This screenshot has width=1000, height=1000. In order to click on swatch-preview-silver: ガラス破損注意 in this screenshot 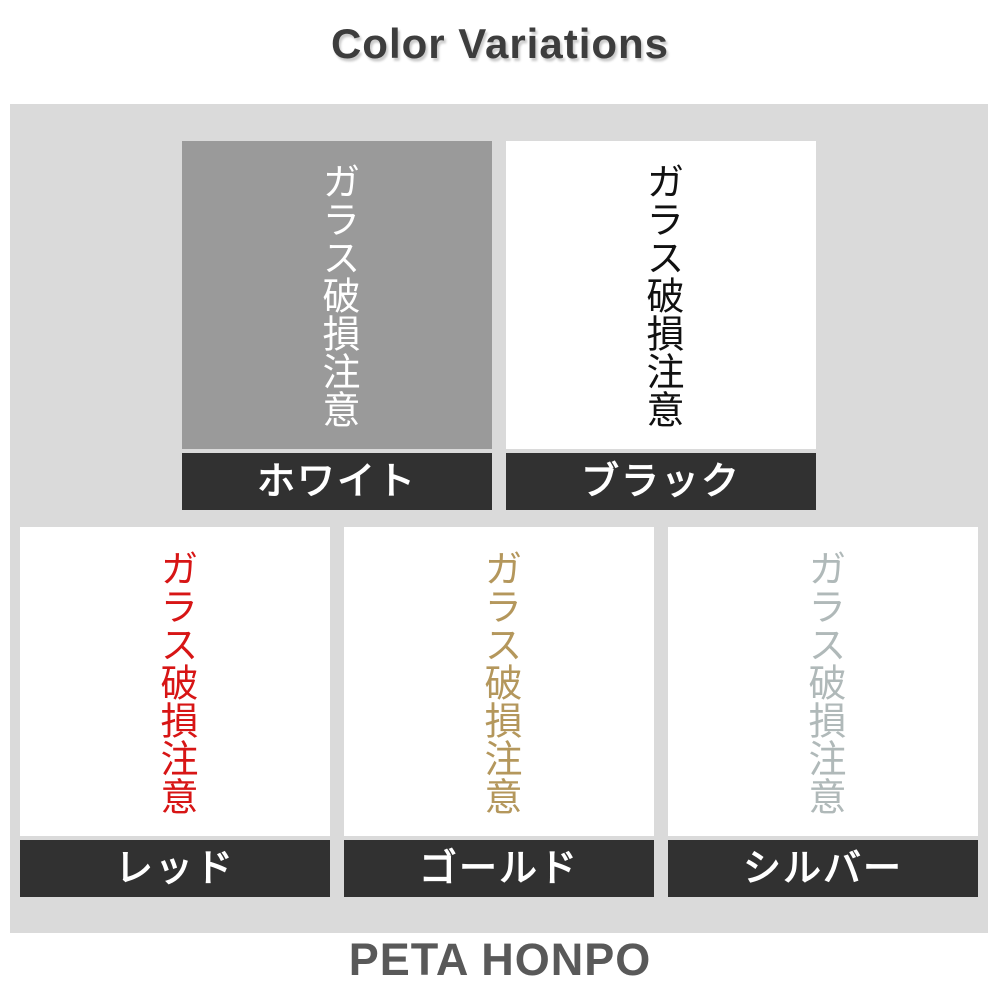, I will do `click(823, 681)`.